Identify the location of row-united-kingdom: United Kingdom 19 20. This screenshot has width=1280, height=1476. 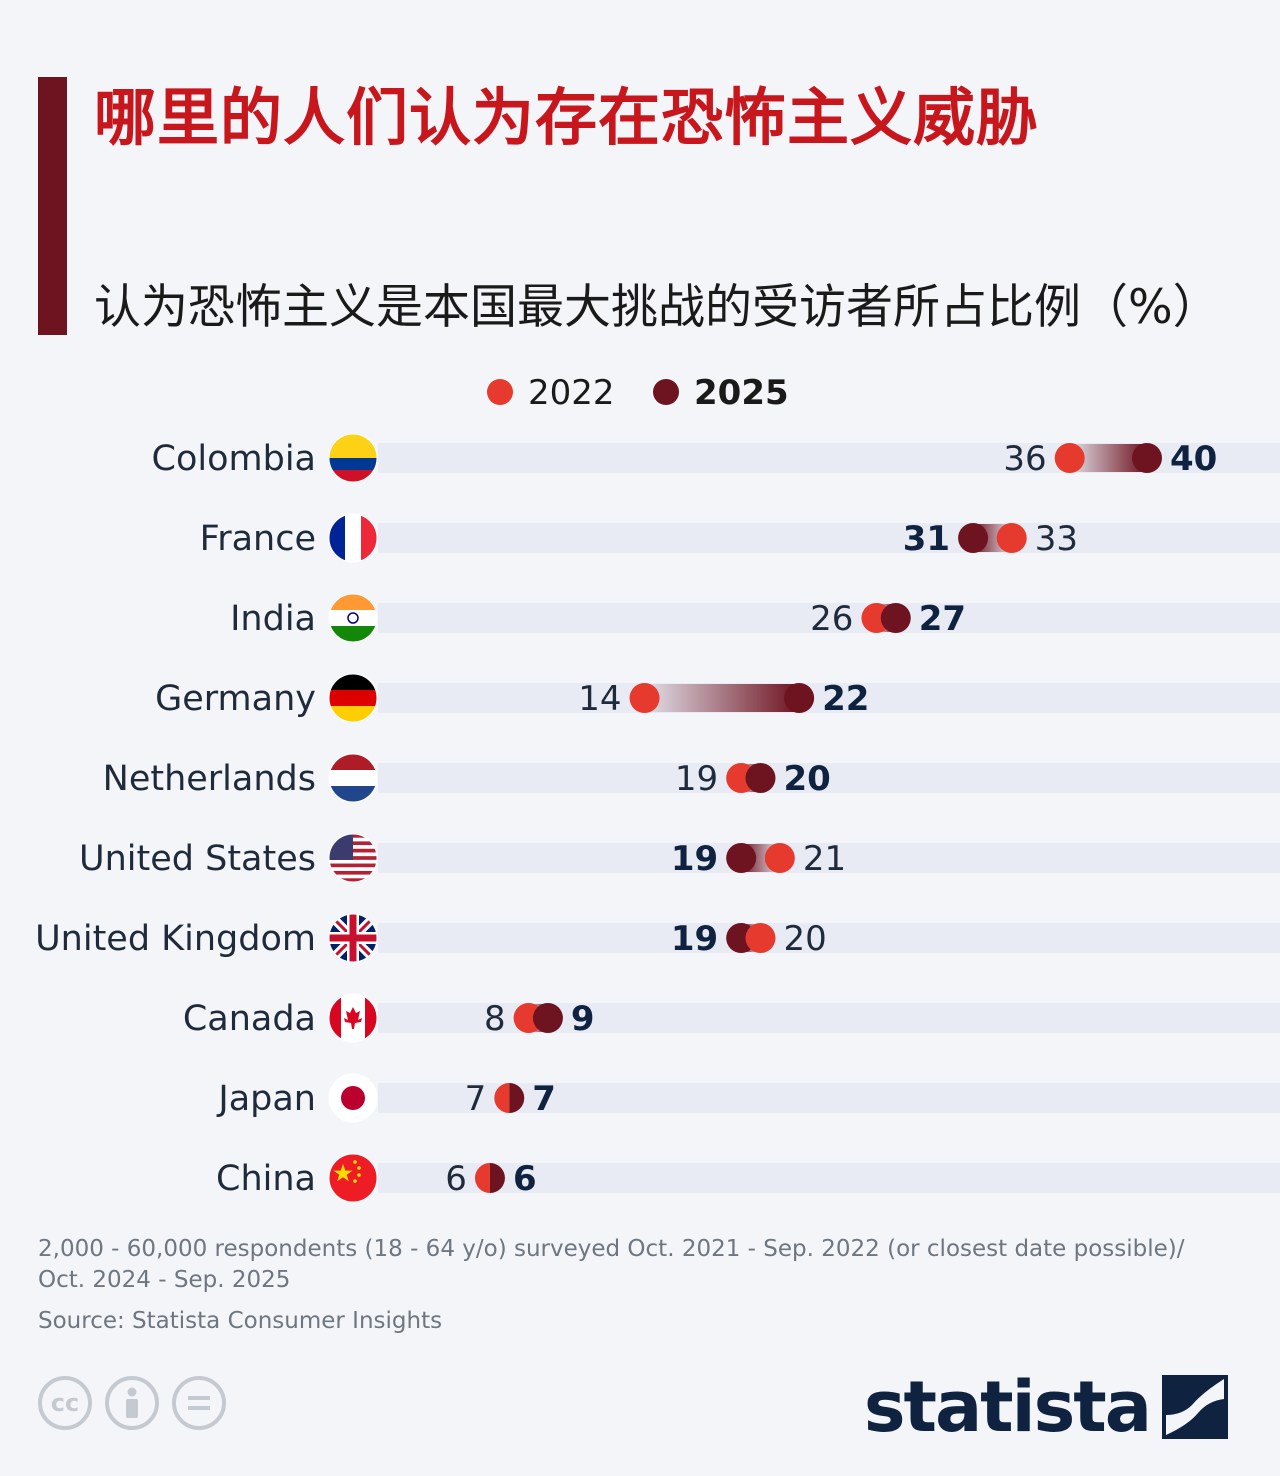
(657, 938).